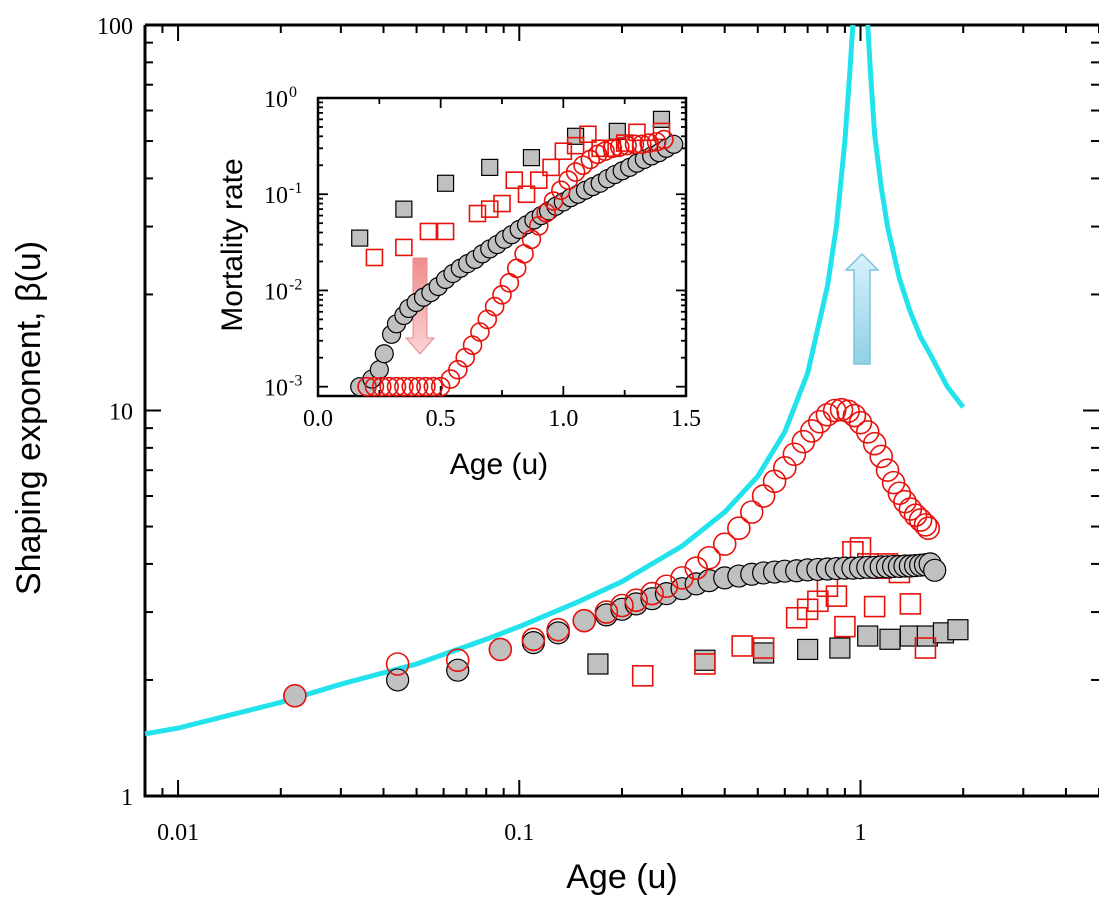 The height and width of the screenshot is (902, 1099). Describe the element at coordinates (499, 464) in the screenshot. I see `inset-x-axis-label: Age (u)` at that location.